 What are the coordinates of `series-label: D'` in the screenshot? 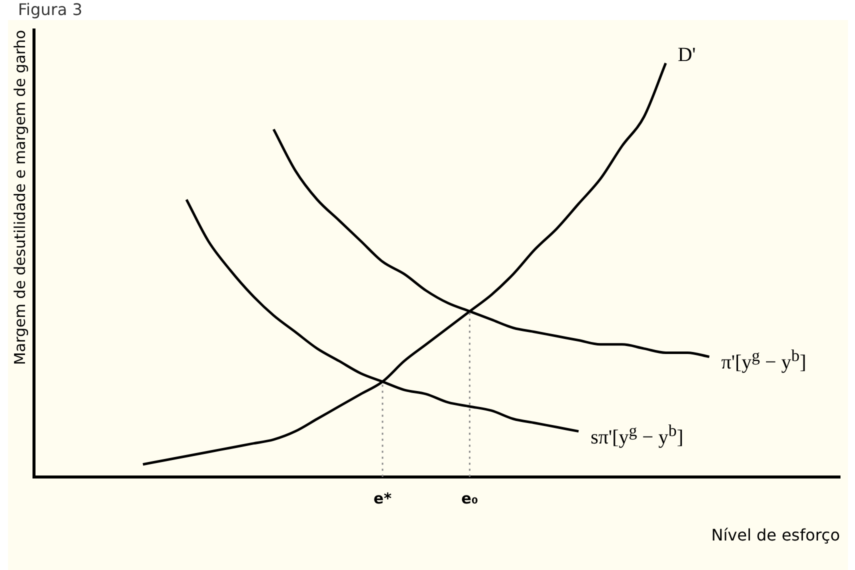 It's located at (687, 55).